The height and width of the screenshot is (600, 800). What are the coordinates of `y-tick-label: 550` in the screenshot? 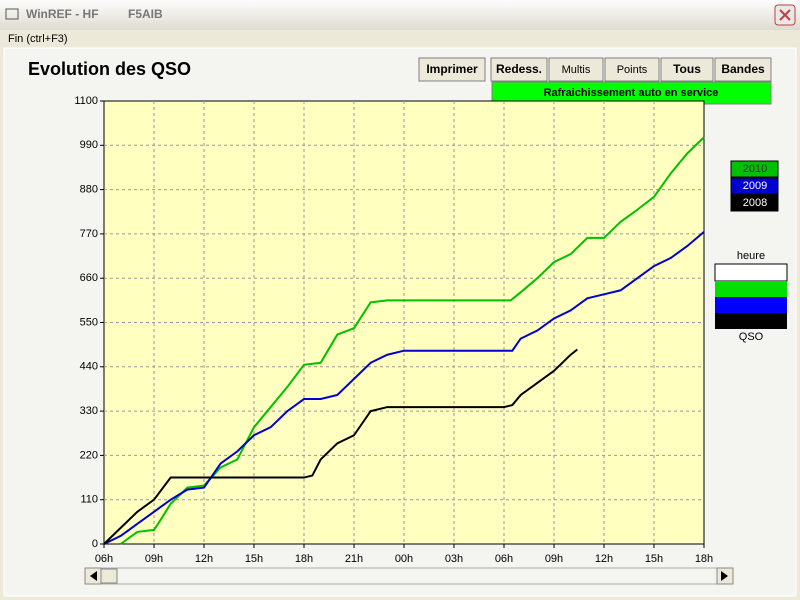 It's located at (89, 322).